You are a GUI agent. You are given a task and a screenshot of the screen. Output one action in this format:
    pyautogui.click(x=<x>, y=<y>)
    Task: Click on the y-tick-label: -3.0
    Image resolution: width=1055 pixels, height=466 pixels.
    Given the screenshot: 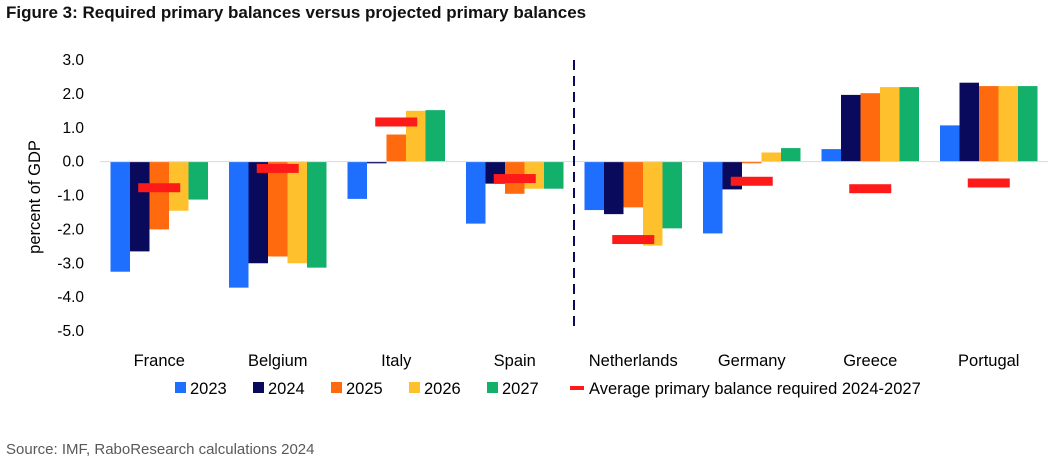 What is the action you would take?
    pyautogui.click(x=70, y=263)
    